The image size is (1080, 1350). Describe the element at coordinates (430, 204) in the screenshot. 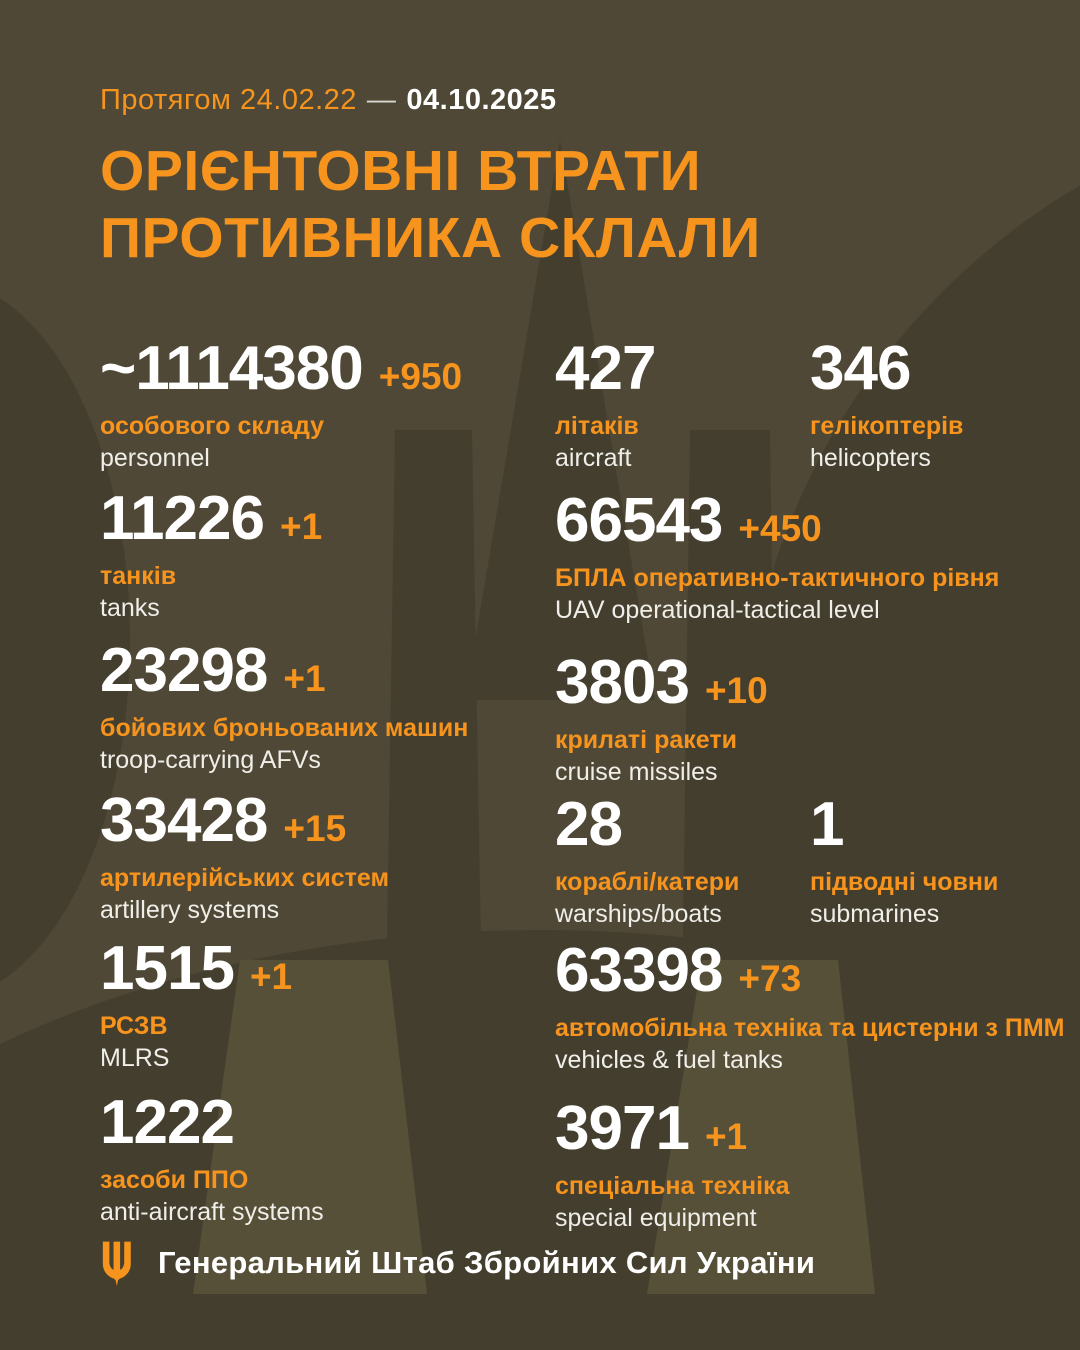

I see `page-title: ОРІЄНТОВНІ ВТРАТИ ПРОТИВНИКА СКЛАЛИ` at that location.